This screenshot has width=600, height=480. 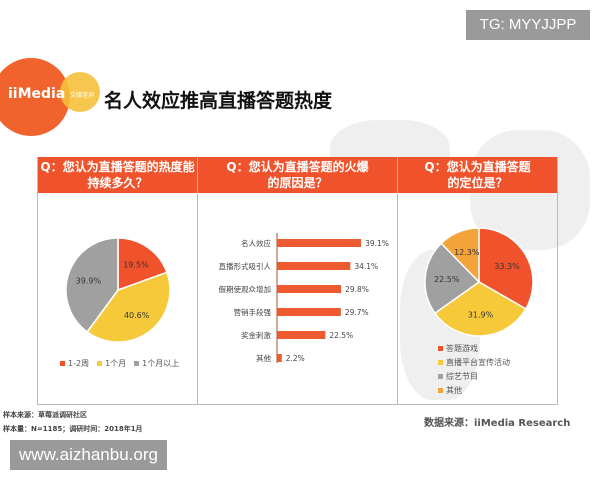 What do you see at coordinates (89, 280) in the screenshot?
I see `slice-label: 39.9%` at bounding box center [89, 280].